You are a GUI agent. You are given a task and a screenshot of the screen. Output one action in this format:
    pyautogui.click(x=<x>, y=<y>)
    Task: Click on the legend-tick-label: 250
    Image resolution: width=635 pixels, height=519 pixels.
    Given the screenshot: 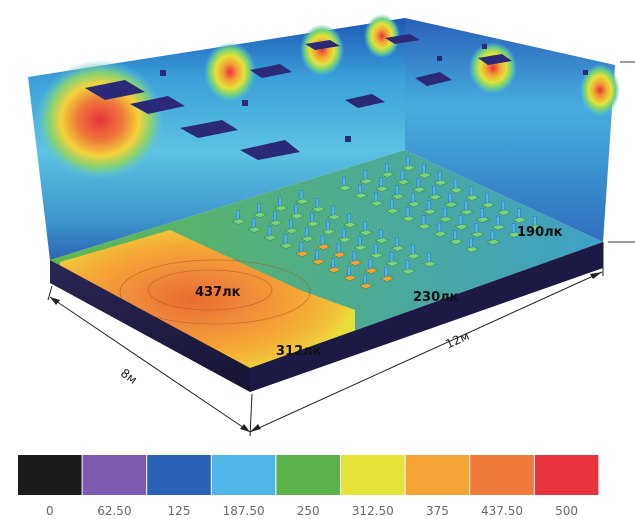 What is the action you would take?
    pyautogui.click(x=308, y=511)
    